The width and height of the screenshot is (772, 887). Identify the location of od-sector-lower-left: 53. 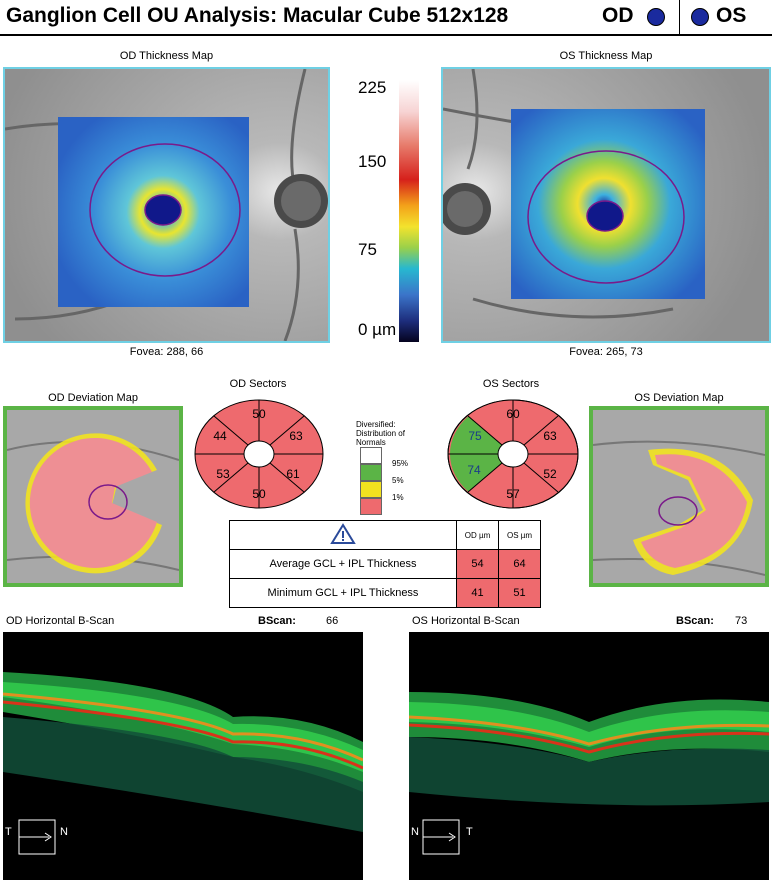
(223, 474).